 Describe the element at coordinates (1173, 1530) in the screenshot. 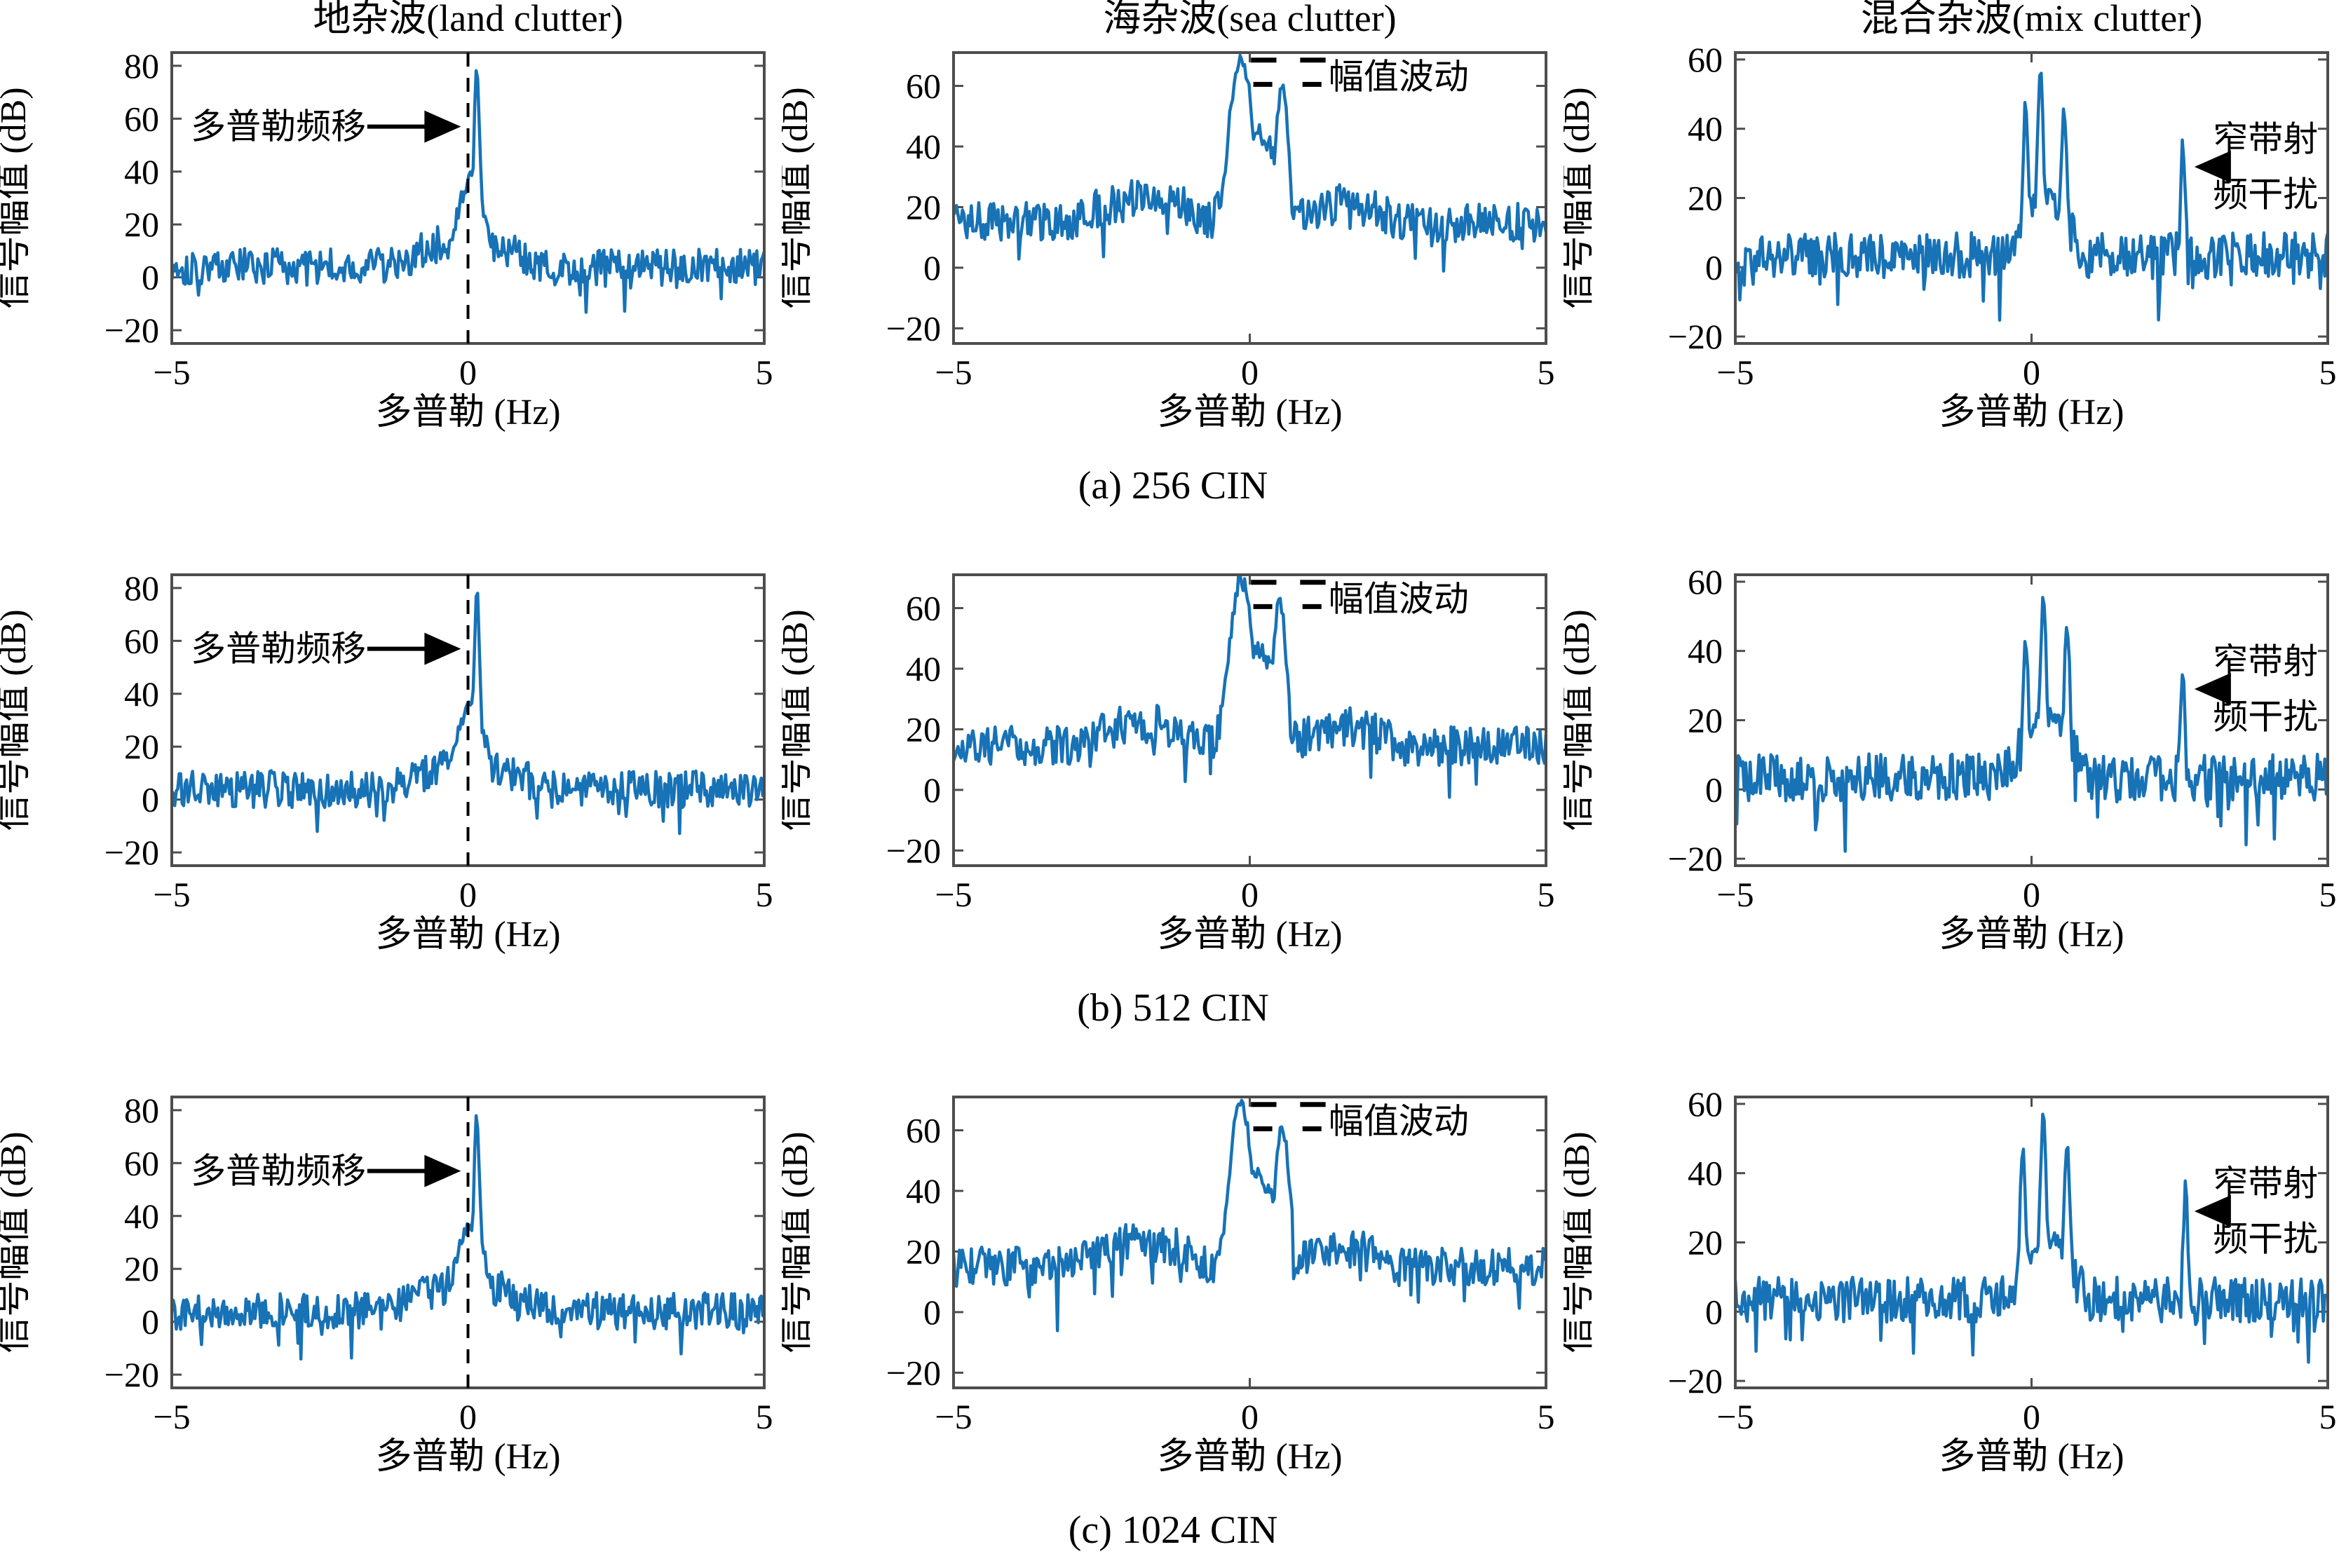

I see `row-caption-c: (c) 1024 CIN` at that location.